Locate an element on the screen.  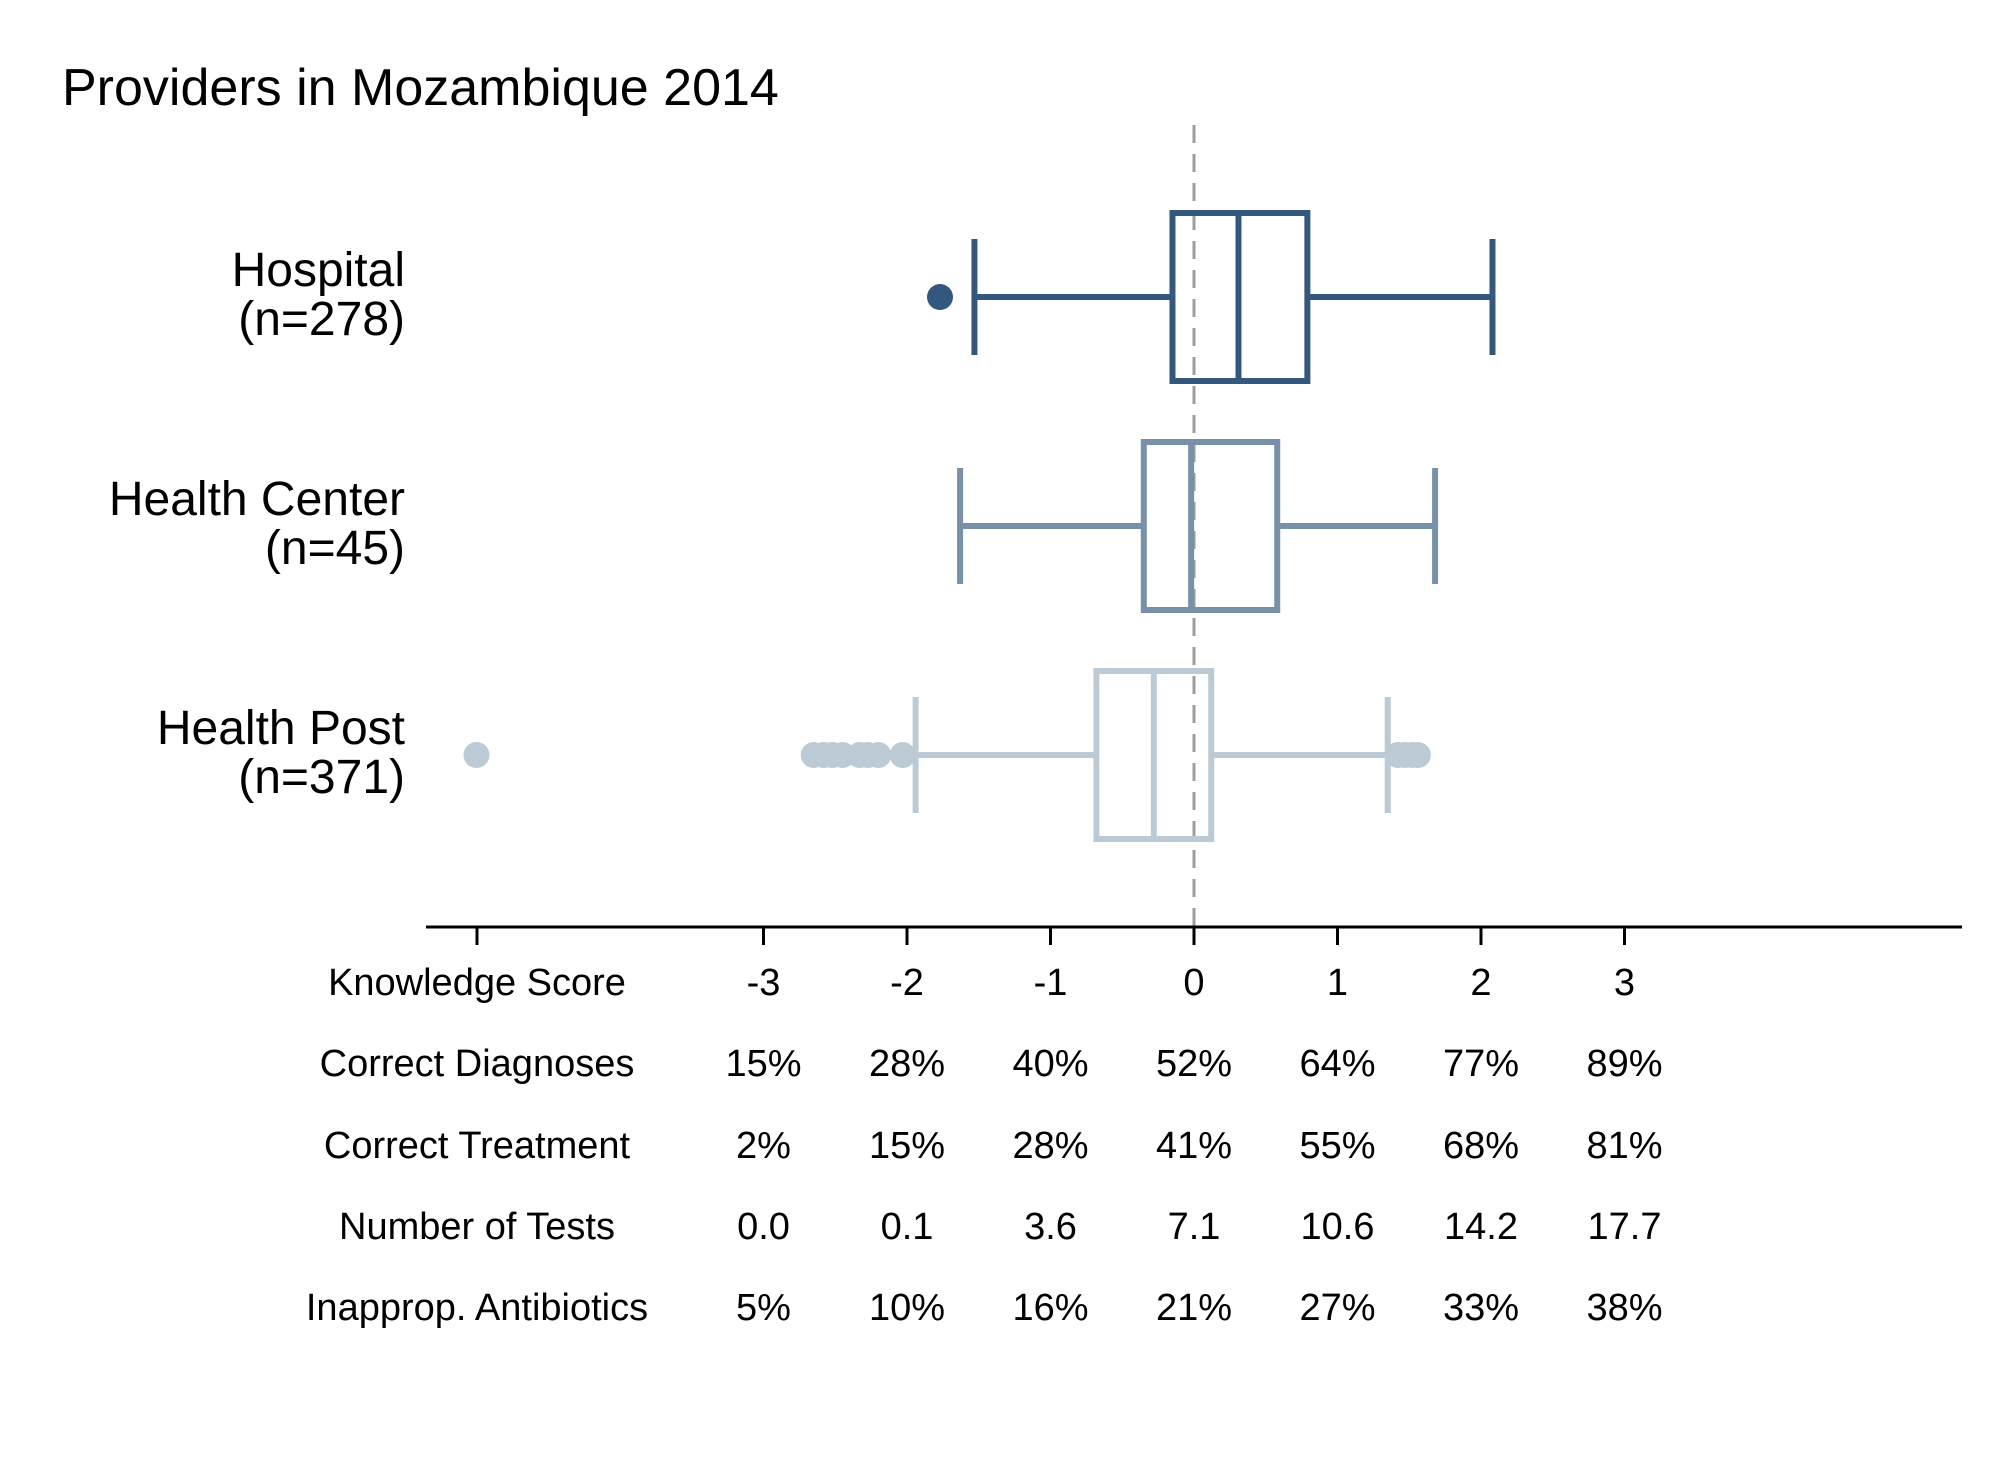
axis-table-row: Number of Tests 0.0 0.1 3.6 7.1 10.6 14.2 17.7 is located at coordinates (1000, 1227).